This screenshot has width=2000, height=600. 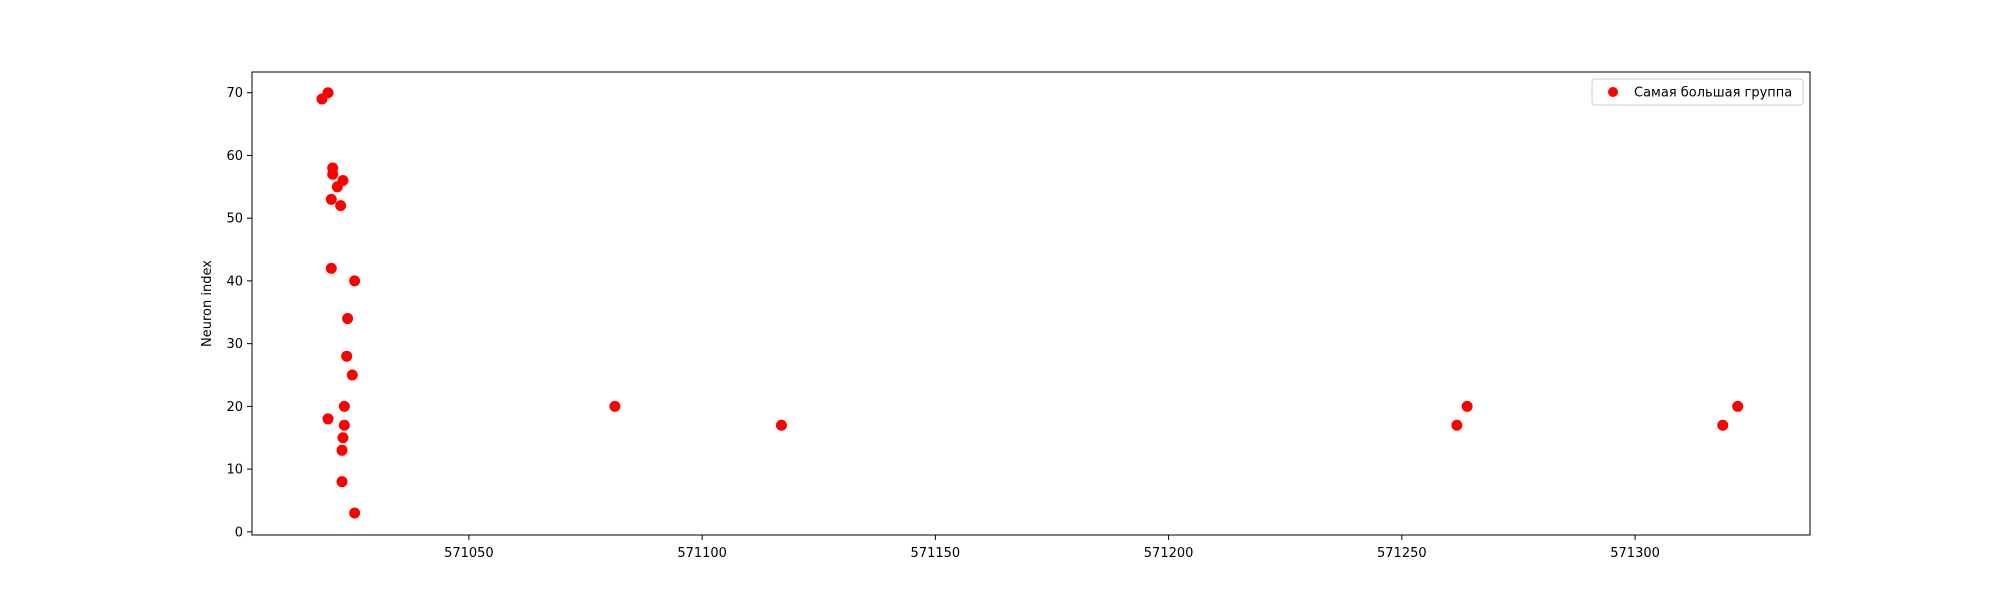 I want to click on y-tick-label: 50, so click(x=234, y=219).